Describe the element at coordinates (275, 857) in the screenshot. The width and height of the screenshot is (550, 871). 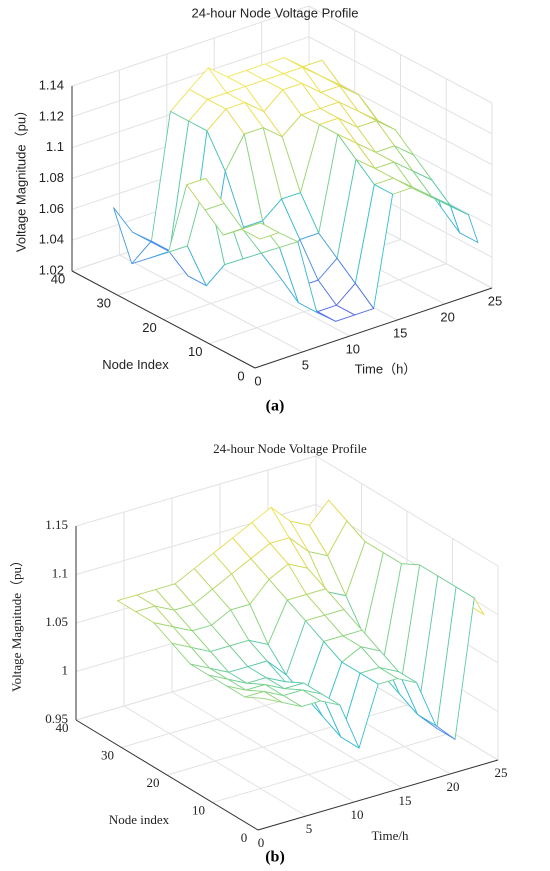
I see `caption: (b)` at that location.